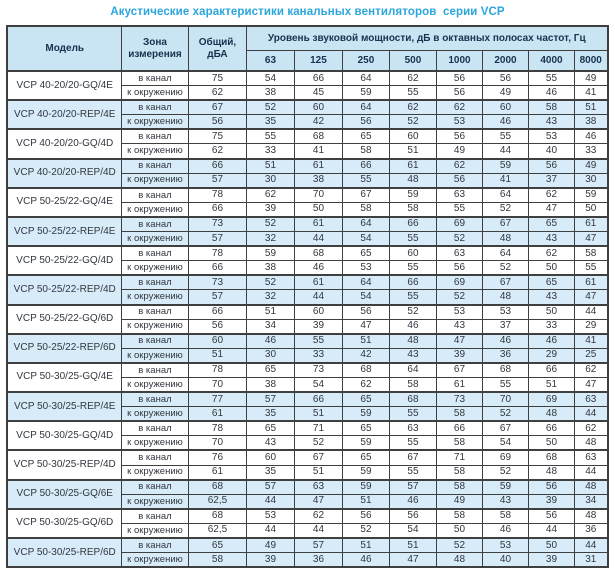  I want to click on table-row: к окружению 70 43 52 59 55 58 54 50 48, so click(308, 443).